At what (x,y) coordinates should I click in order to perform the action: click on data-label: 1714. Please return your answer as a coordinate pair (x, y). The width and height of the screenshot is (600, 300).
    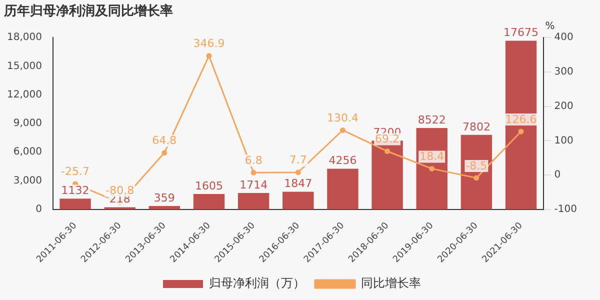
    Looking at the image, I should click on (254, 185).